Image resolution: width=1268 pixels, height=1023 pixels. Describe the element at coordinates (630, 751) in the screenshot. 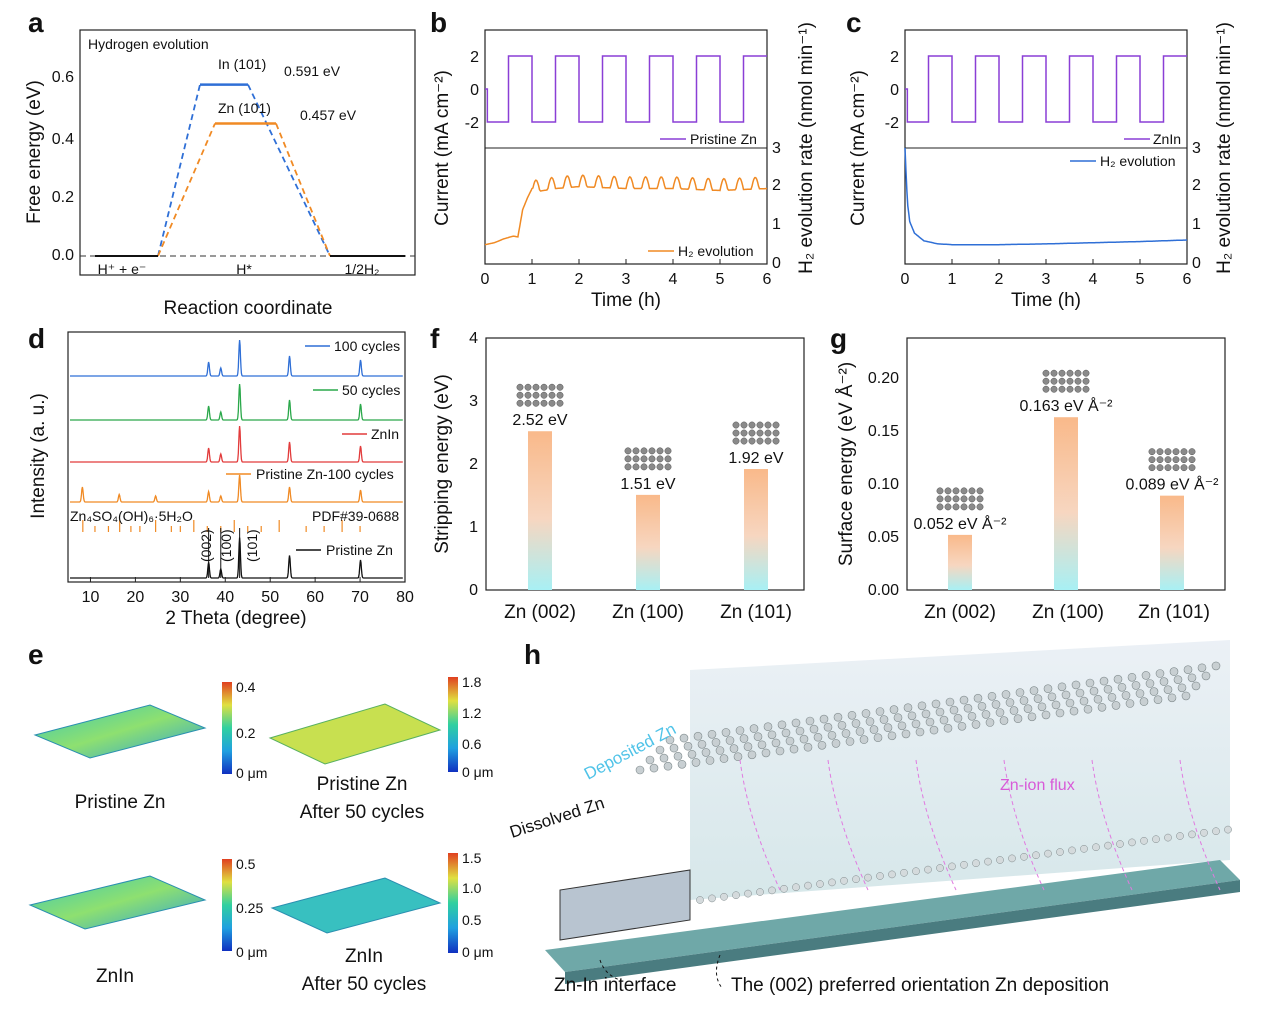

I see `deposited-zn-label: Deposited Zn` at that location.